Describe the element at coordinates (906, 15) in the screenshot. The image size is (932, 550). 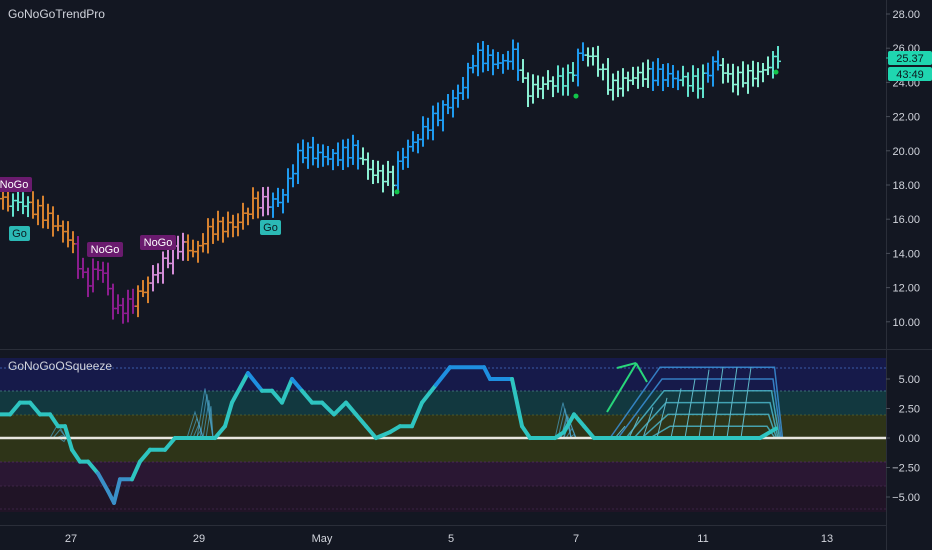
I see `price-tick-label: 28.00` at that location.